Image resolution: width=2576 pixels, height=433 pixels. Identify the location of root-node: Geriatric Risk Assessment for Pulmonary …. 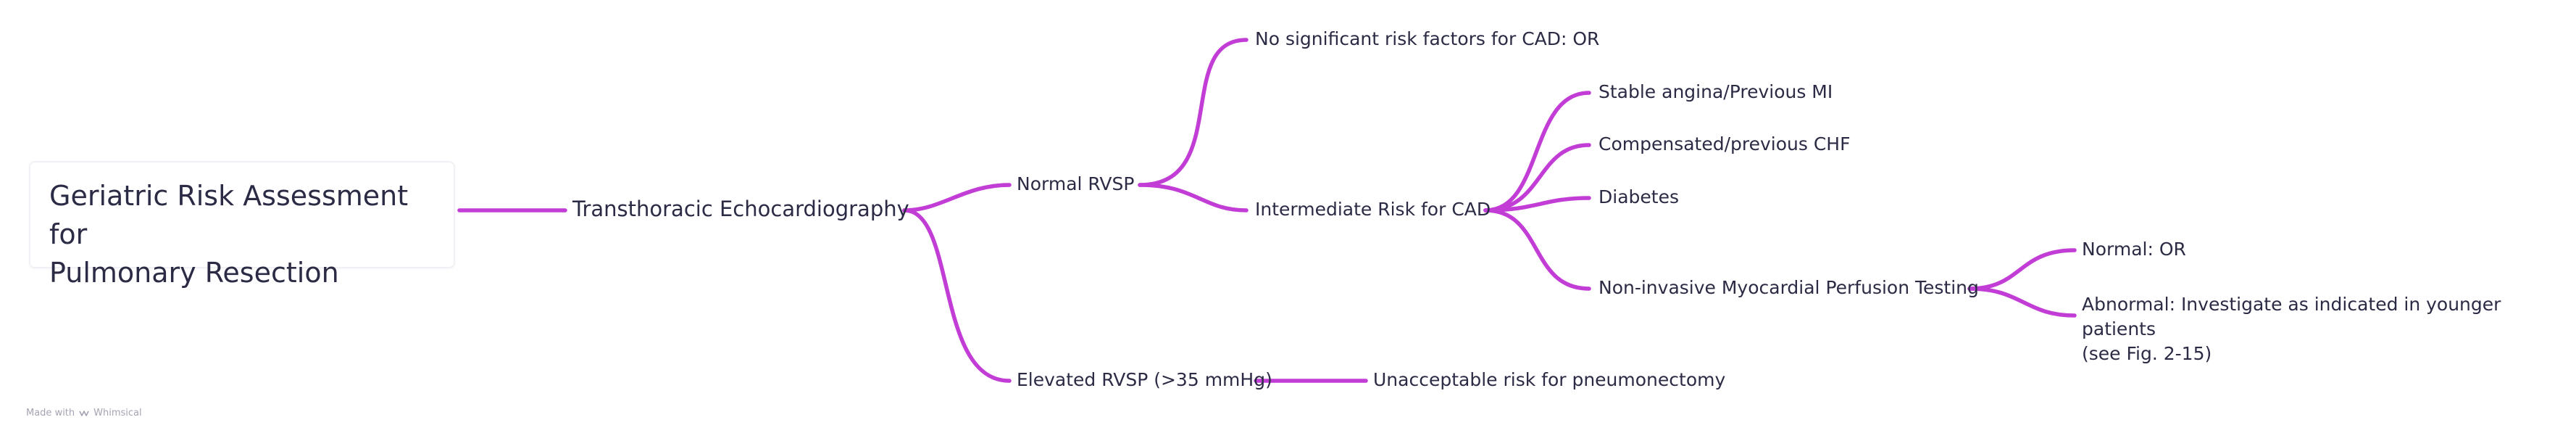
(242, 225).